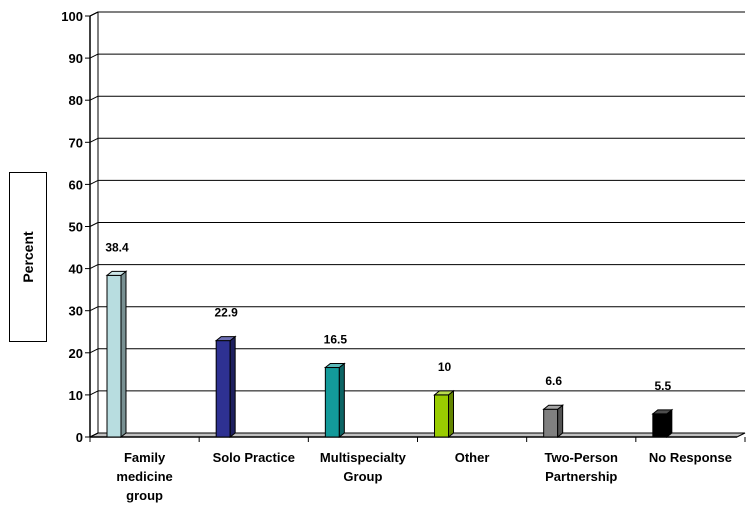  Describe the element at coordinates (94, 14) in the screenshot. I see `wall-top-edge` at that location.